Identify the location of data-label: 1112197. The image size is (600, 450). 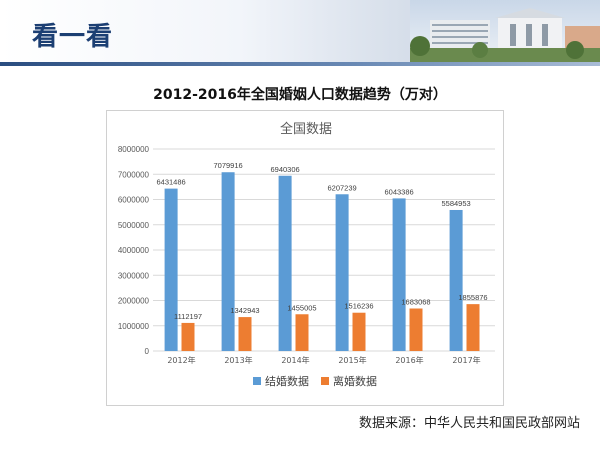
(188, 316).